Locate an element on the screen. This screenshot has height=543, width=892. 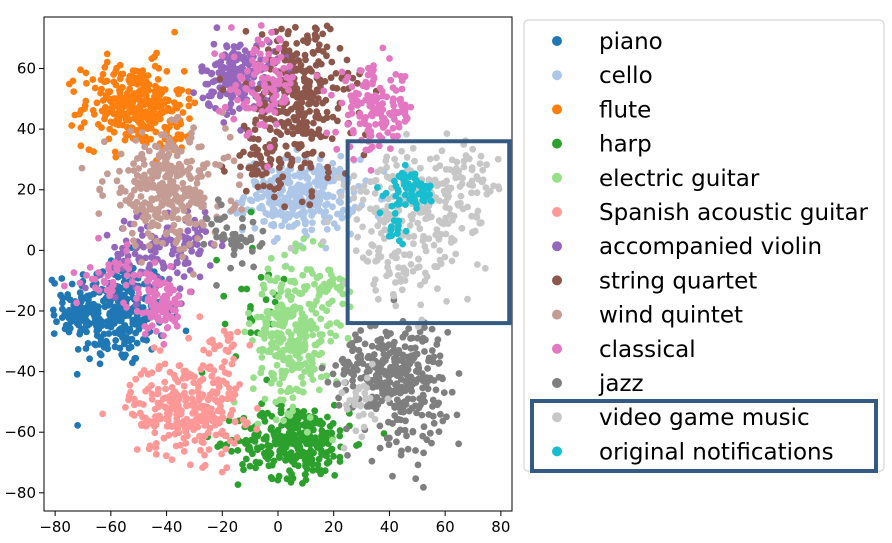
legend-label: flute is located at coordinates (625, 110).